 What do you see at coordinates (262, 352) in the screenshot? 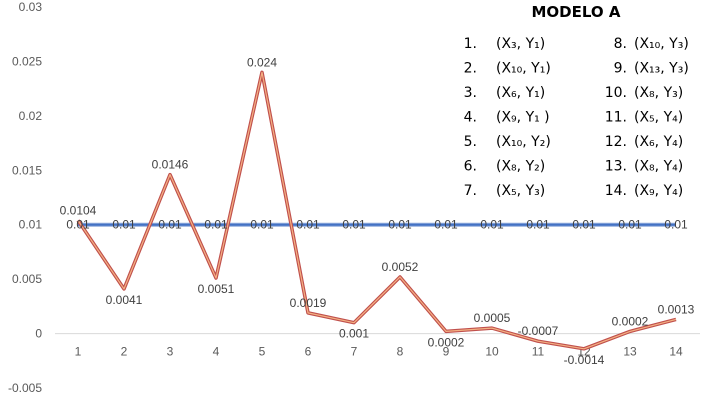
I see `x-tick-label: 5` at bounding box center [262, 352].